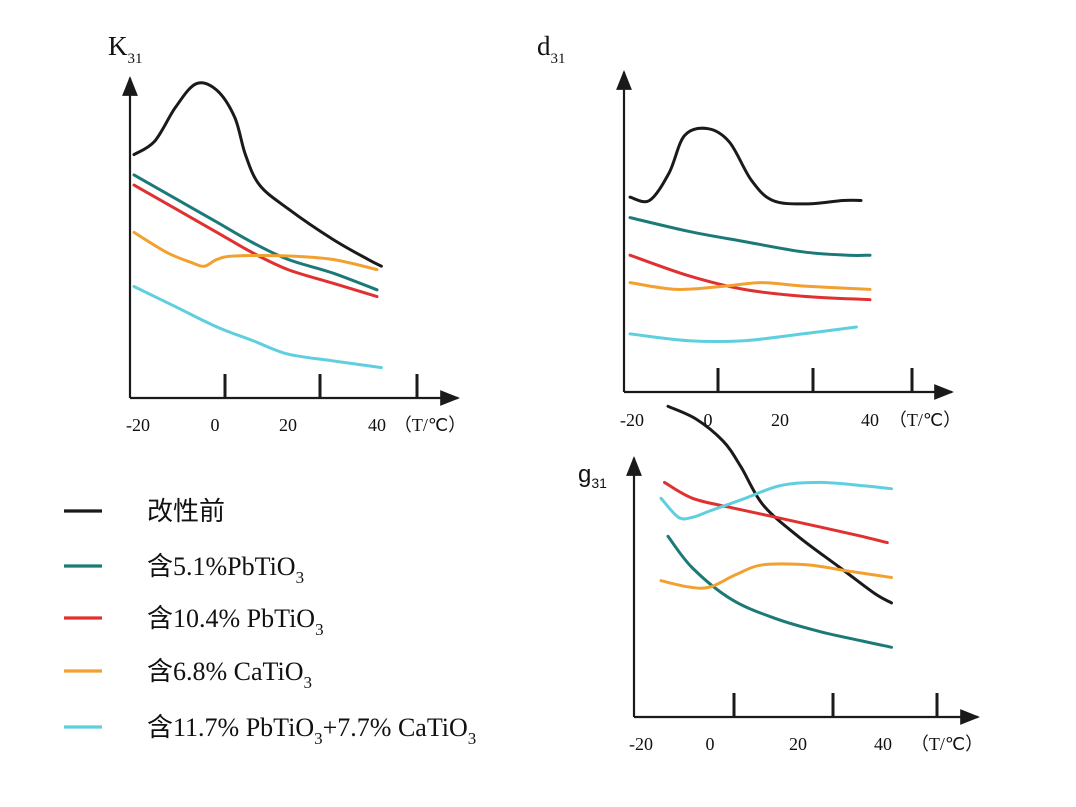 The image size is (1076, 807). Describe the element at coordinates (225, 569) in the screenshot. I see `legend-label: 含5.1%PbTiO3` at that location.